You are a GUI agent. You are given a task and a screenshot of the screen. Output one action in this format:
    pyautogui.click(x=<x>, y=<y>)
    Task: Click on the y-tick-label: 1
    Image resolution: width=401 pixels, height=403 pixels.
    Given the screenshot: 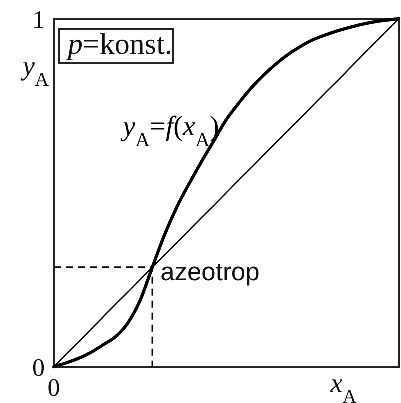 What is the action you would take?
    pyautogui.click(x=38, y=20)
    